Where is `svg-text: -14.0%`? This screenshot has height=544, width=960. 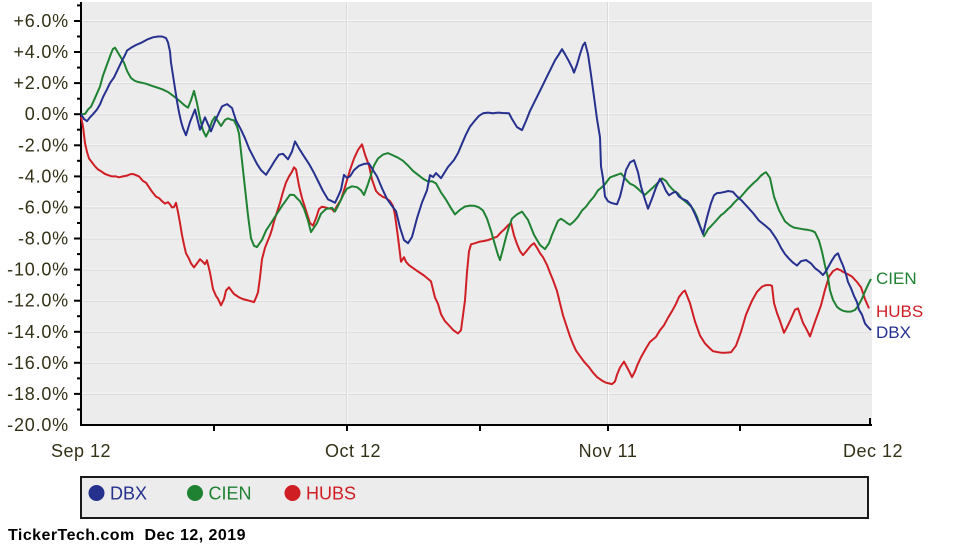 svg-text: -14.0% is located at coordinates (38, 332).